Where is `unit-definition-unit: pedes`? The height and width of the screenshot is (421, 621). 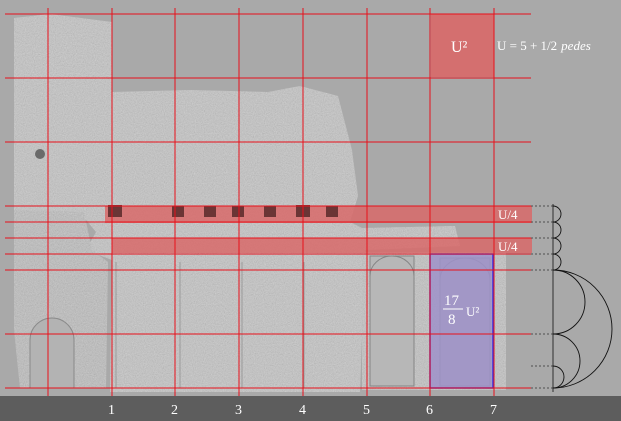 unit-definition-unit: pedes is located at coordinates (575, 45).